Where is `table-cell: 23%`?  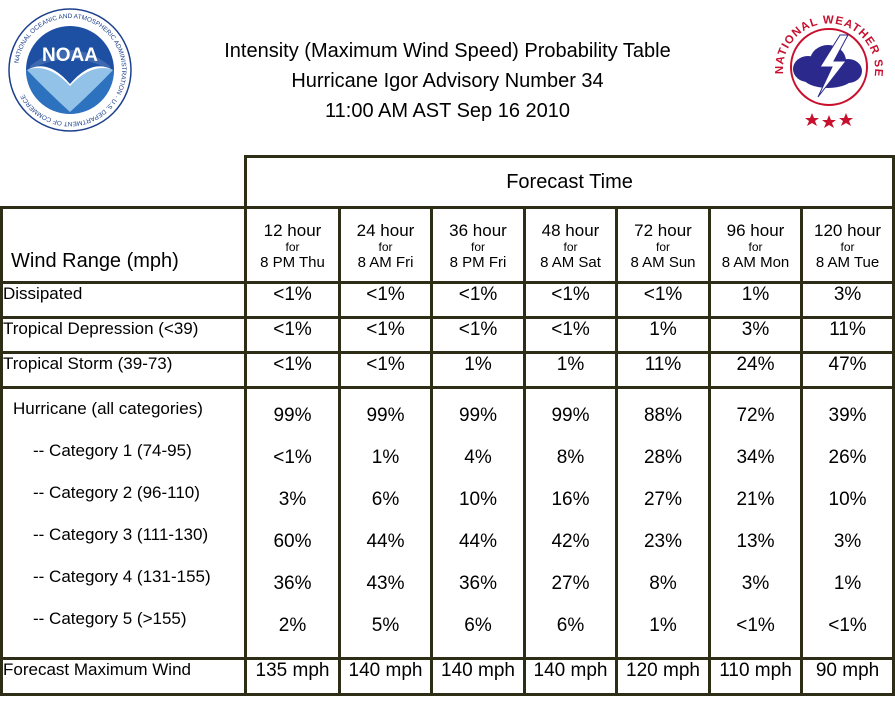
table-cell: 23% is located at coordinates (663, 541).